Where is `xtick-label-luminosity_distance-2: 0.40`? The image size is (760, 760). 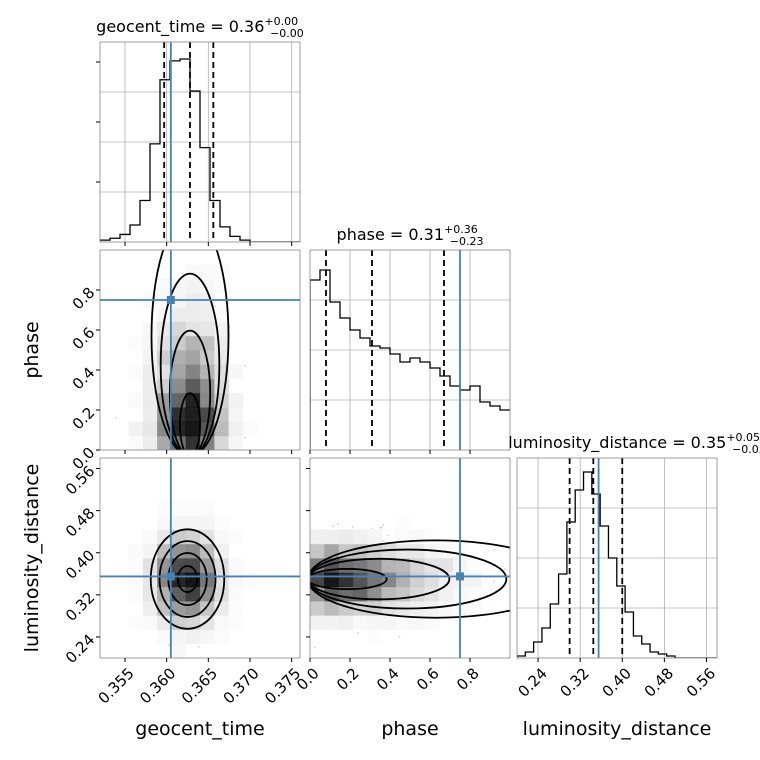 xtick-label-luminosity_distance-2: 0.40 is located at coordinates (617, 682).